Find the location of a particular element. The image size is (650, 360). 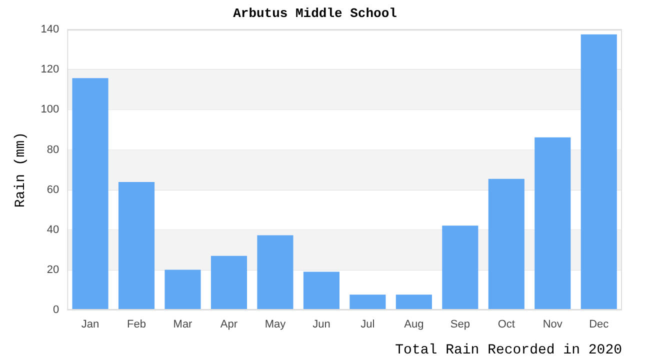

x-tick-label: May is located at coordinates (275, 324).